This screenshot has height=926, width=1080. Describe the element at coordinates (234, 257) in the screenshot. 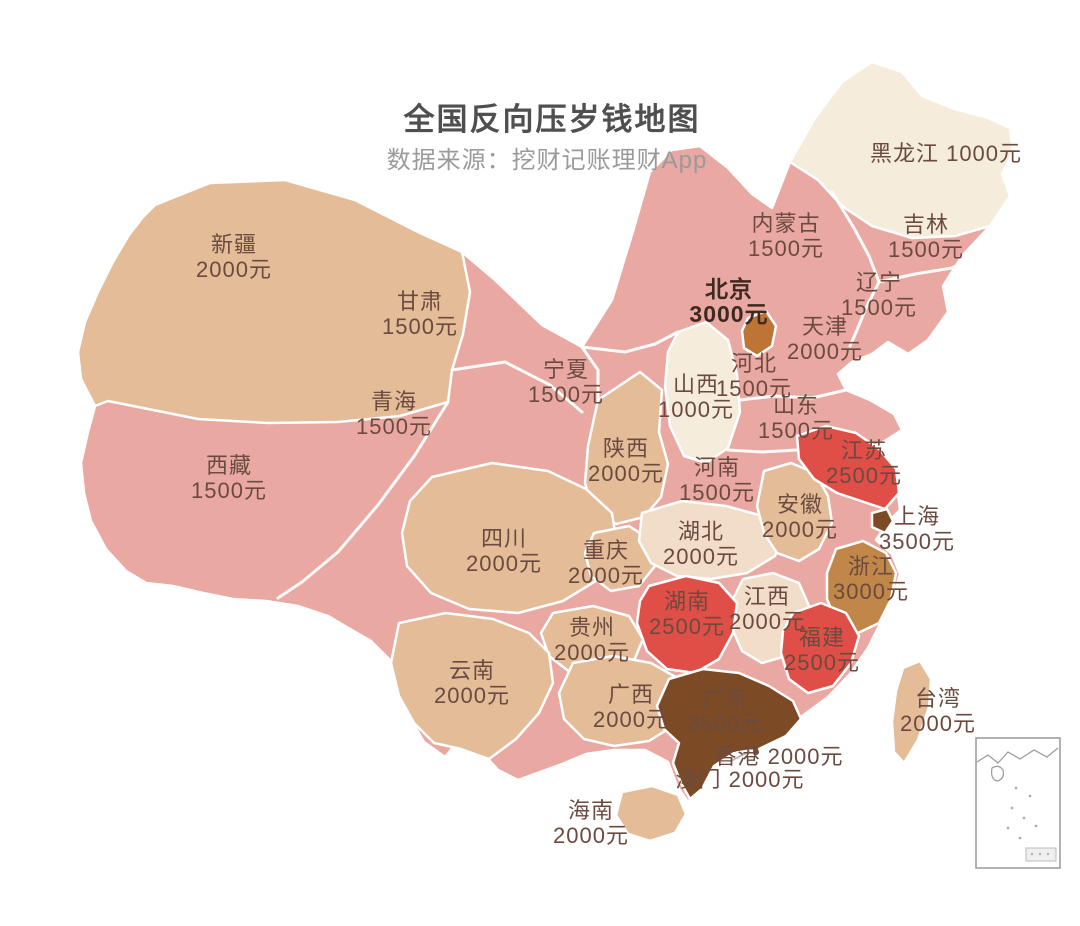

I see `province-label-xinjiang: 新疆 2000元` at that location.